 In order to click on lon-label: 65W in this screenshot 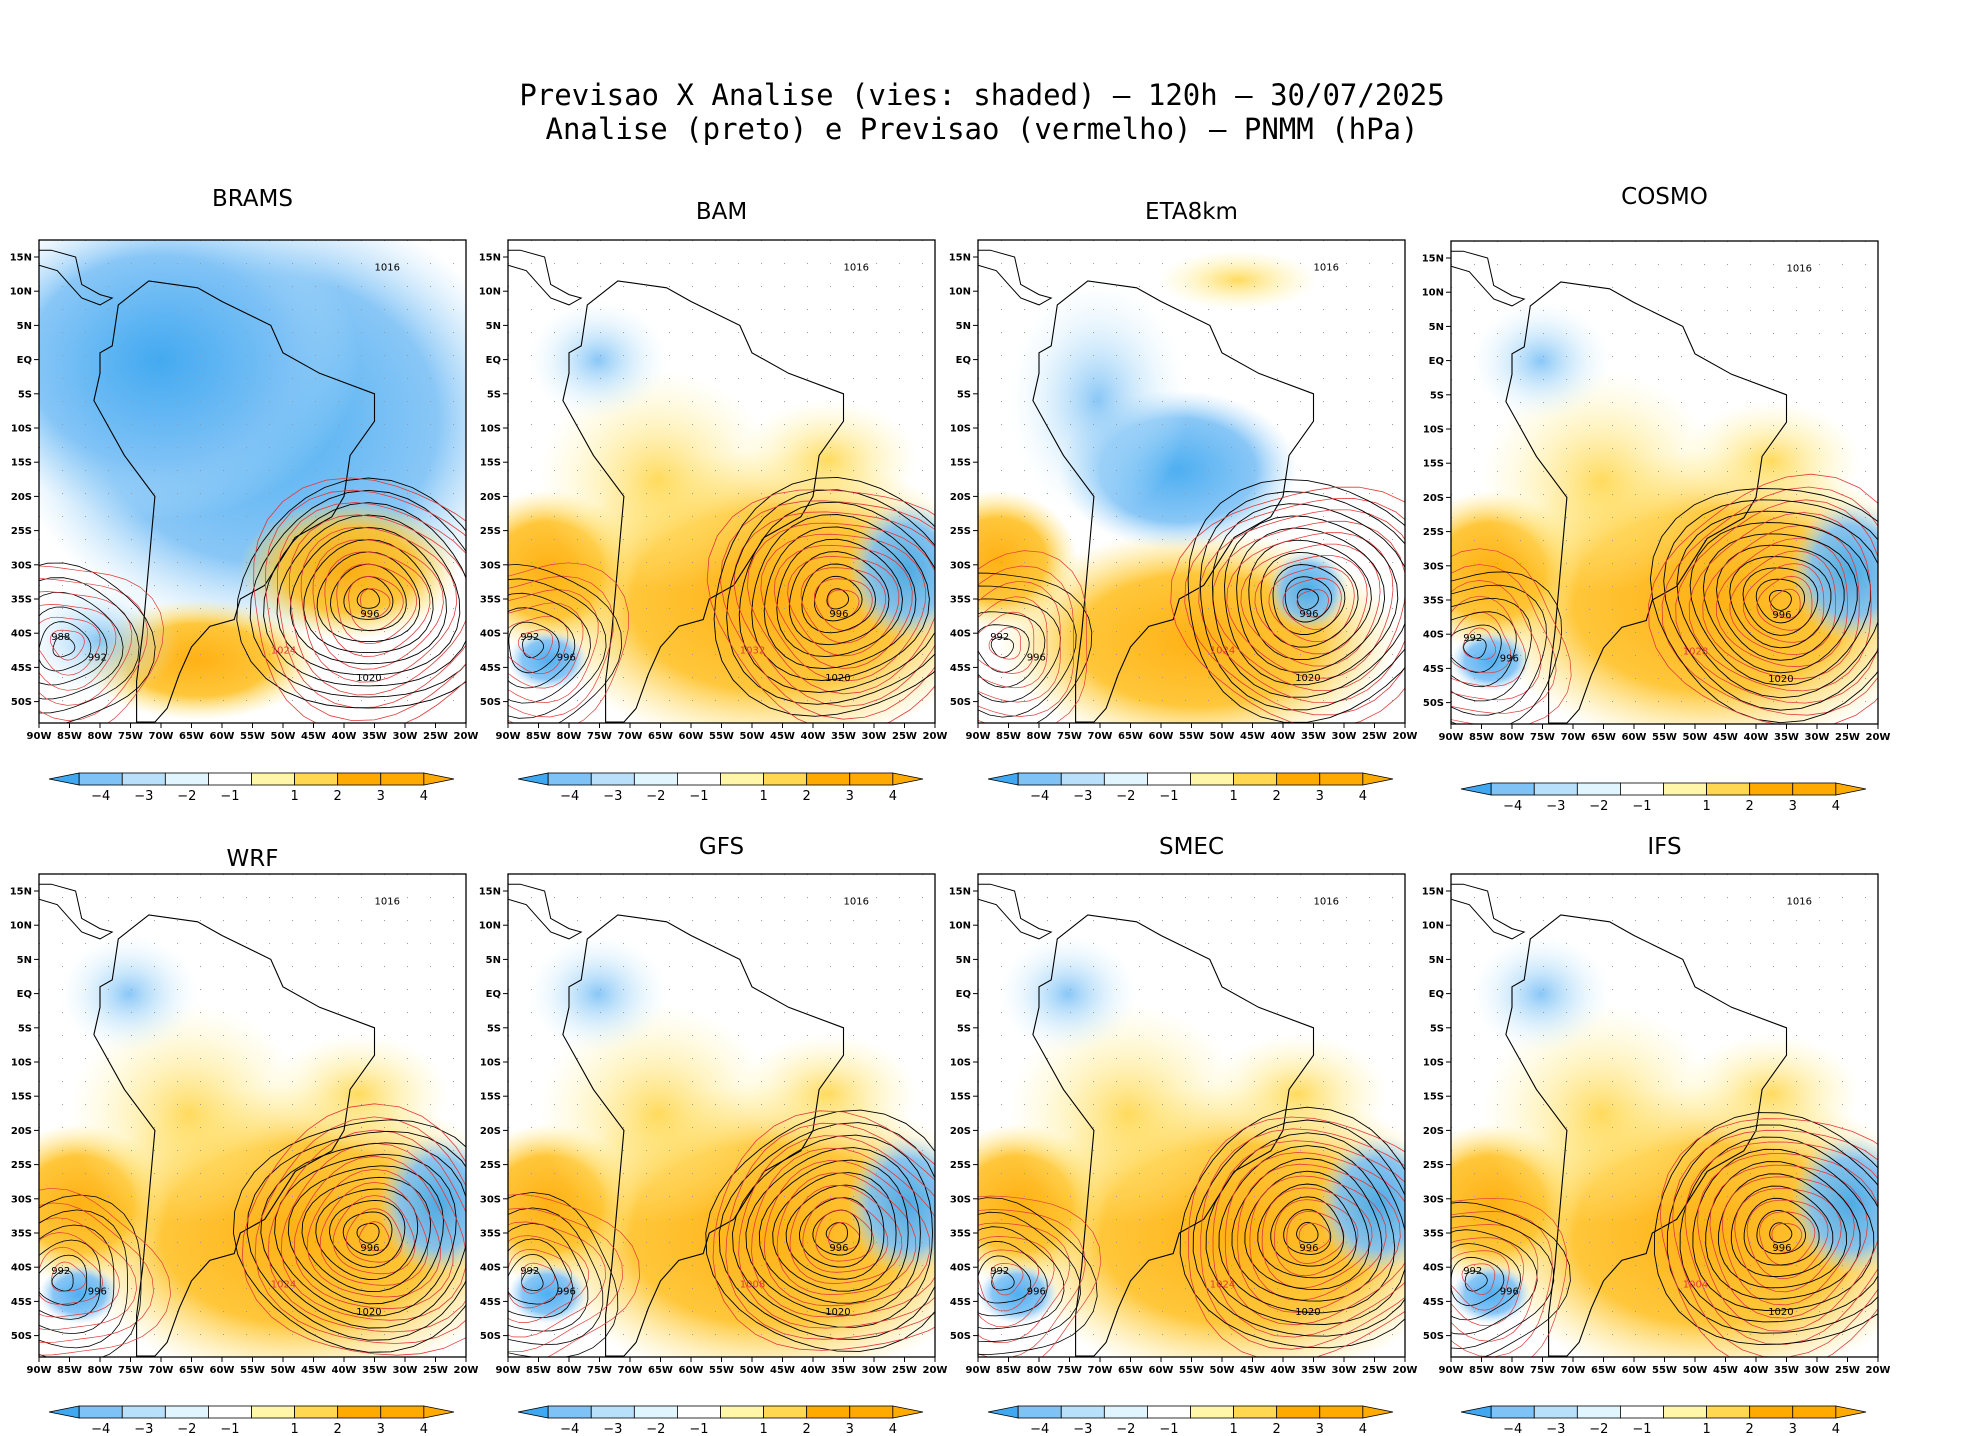, I will do `click(191, 736)`.